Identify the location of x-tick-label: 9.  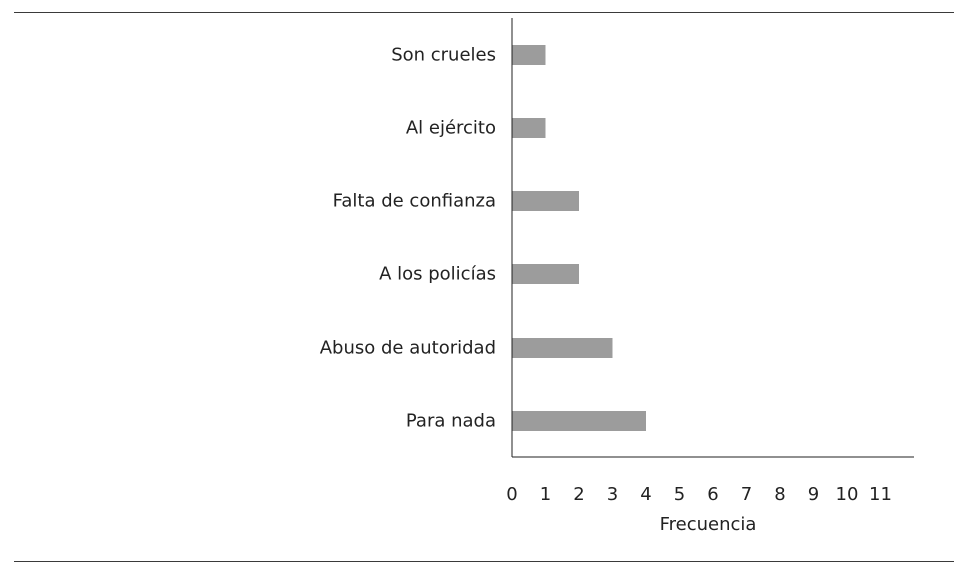
(813, 494).